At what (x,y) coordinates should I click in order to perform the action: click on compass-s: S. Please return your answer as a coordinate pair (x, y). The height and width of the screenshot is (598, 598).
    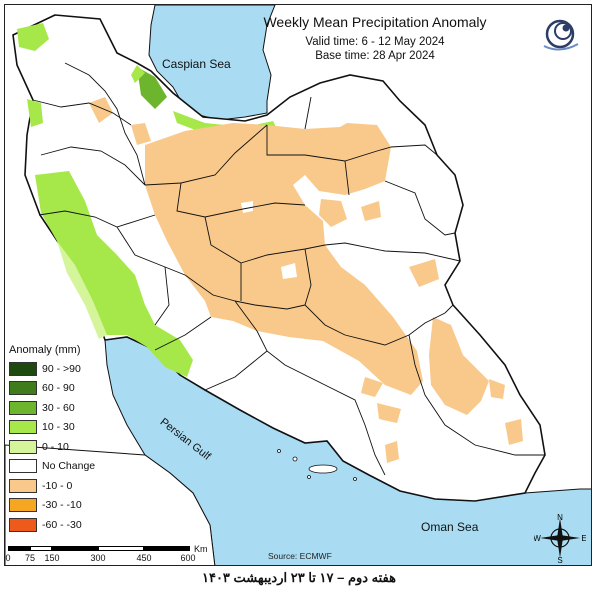
    Looking at the image, I should click on (559, 560).